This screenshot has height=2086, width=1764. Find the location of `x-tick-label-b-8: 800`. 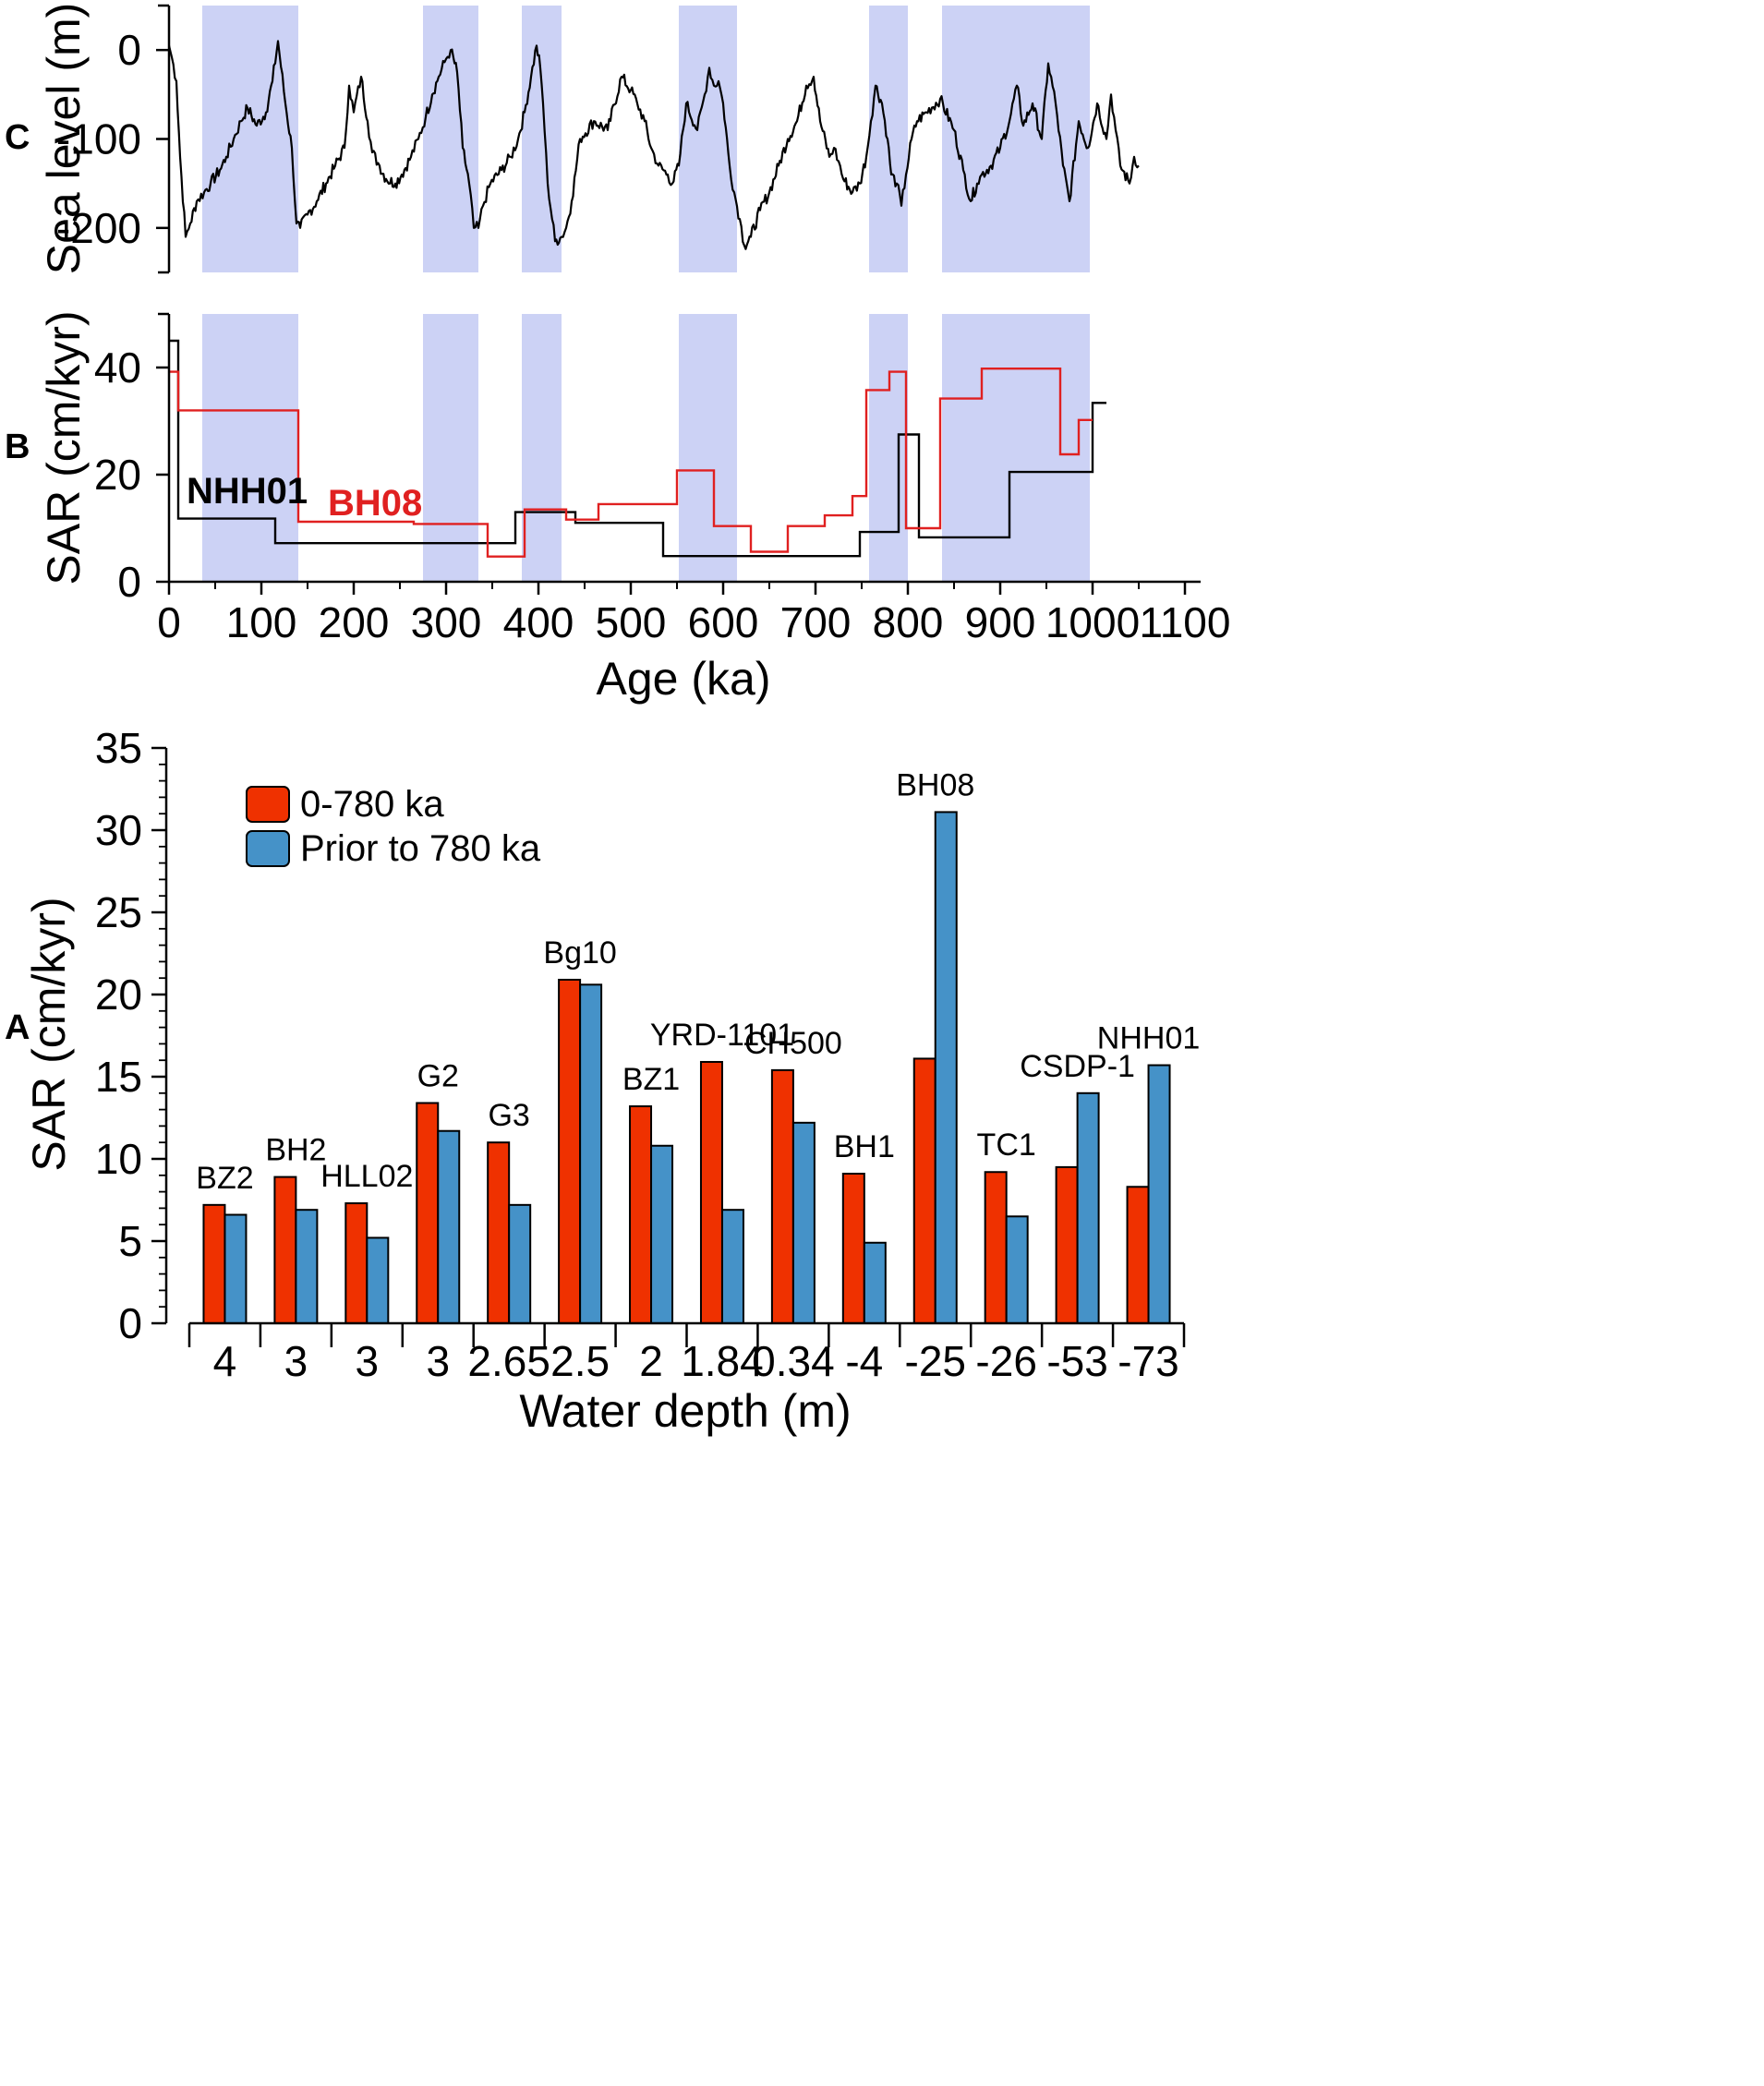

x-tick-label-b-8: 800 is located at coordinates (908, 622).